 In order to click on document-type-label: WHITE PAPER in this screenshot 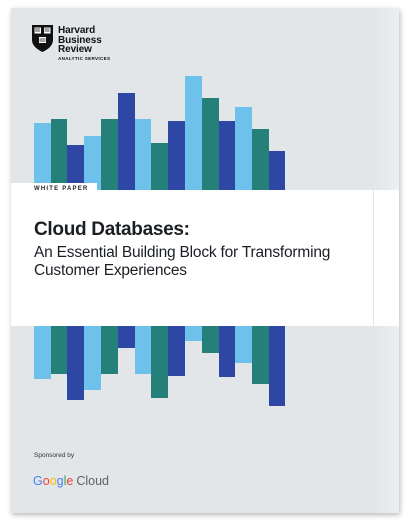, I will do `click(54, 189)`.